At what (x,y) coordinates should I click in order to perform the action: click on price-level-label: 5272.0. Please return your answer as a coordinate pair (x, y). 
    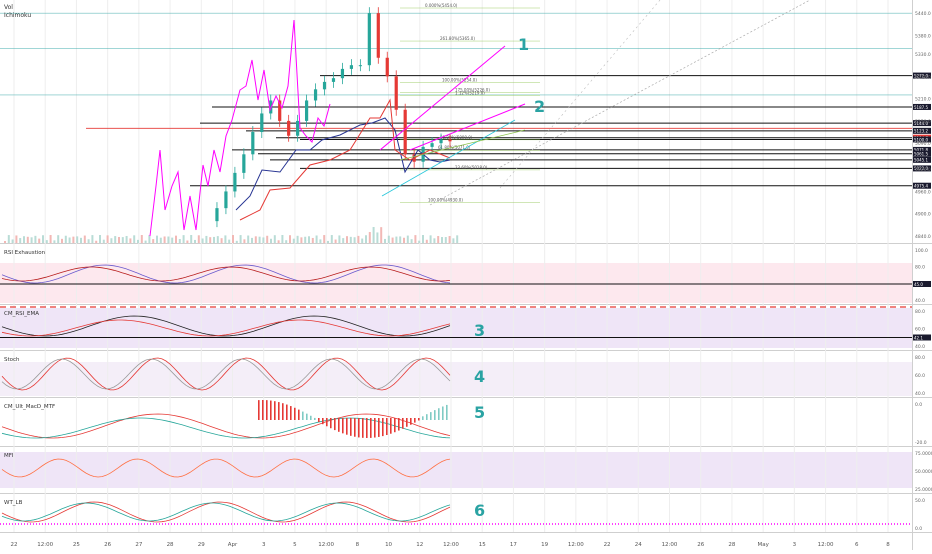
    Looking at the image, I should click on (921, 75).